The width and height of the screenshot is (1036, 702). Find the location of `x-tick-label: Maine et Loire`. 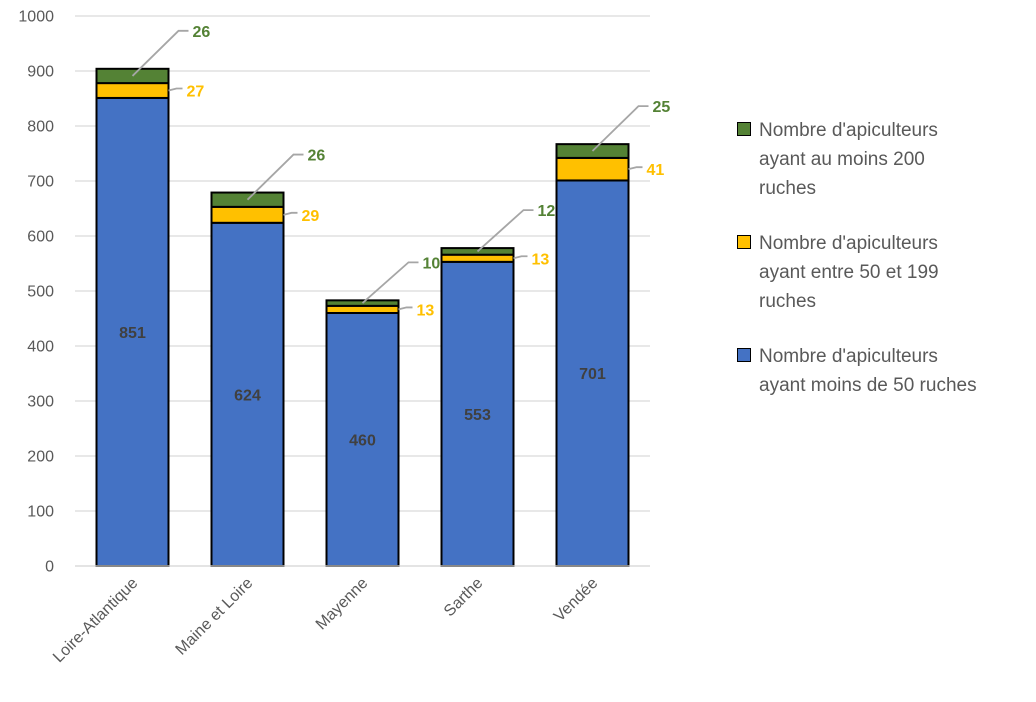

x-tick-label: Maine et Loire is located at coordinates (215, 617).